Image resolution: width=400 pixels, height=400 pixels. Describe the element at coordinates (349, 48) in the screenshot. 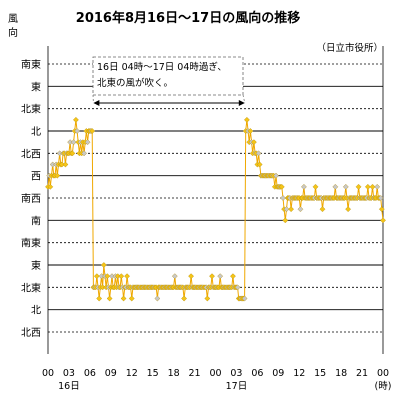

I see `chart-subtitle: （日立市役所）` at that location.